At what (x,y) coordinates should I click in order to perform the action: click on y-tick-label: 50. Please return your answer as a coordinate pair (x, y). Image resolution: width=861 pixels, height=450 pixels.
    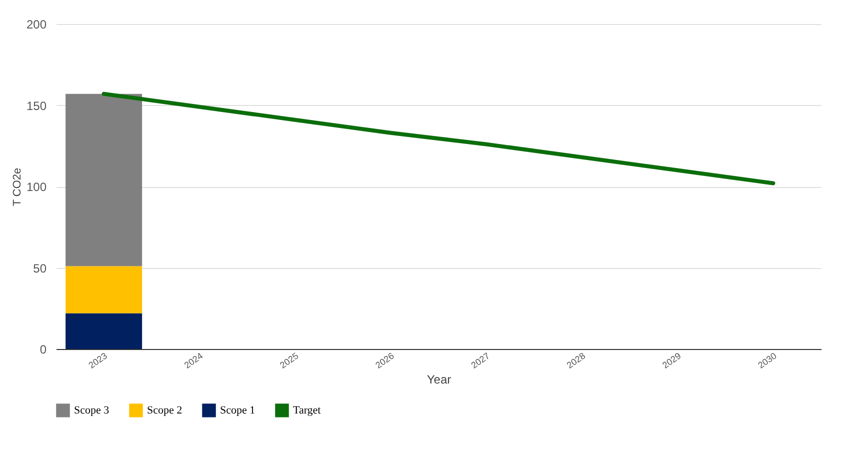
    Looking at the image, I should click on (40, 268).